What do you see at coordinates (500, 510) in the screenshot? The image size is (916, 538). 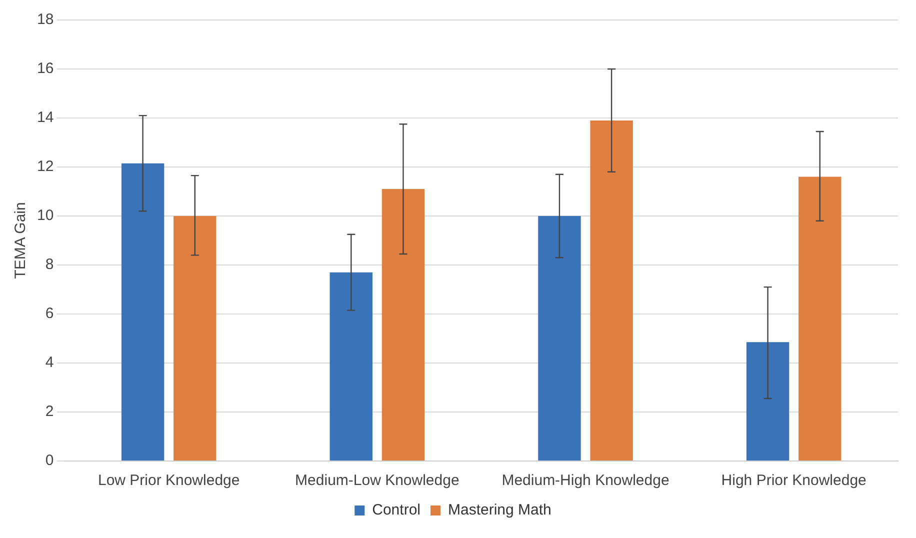 I see `legend-label: Mastering Math` at bounding box center [500, 510].